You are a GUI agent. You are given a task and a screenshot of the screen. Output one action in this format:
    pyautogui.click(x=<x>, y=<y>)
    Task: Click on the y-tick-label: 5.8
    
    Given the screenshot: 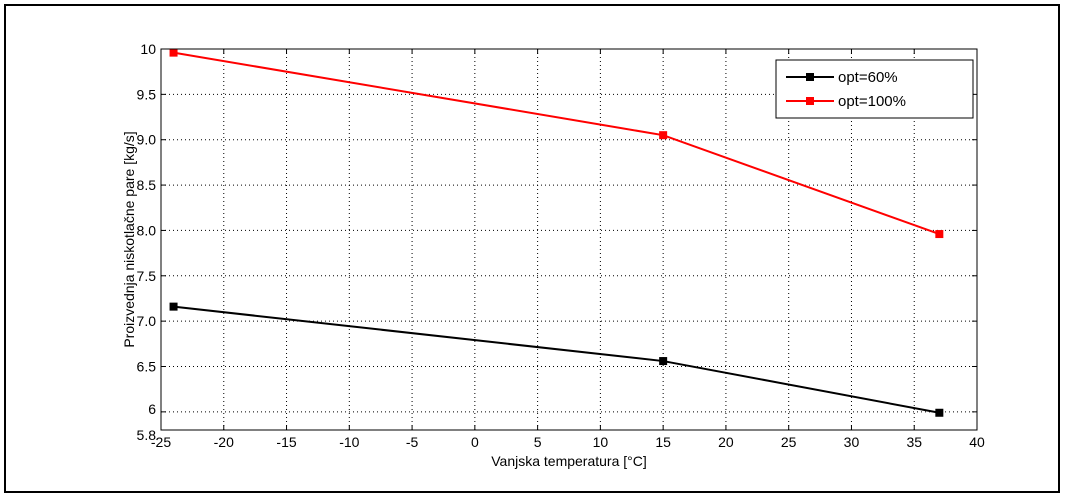 What is the action you would take?
    pyautogui.click(x=147, y=435)
    